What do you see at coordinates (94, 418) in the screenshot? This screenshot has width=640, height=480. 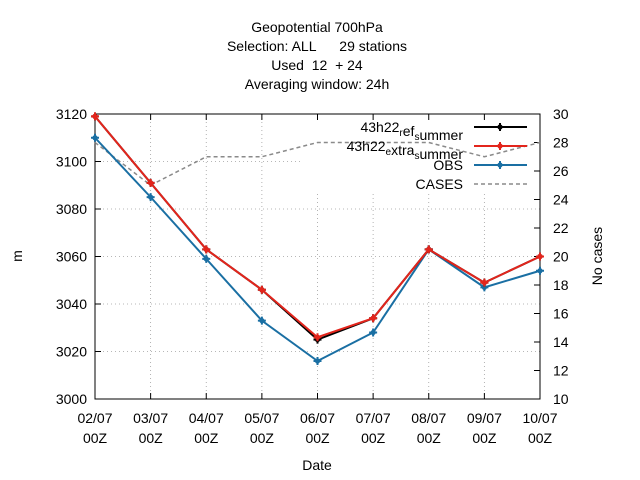 I see `x-tick-label: 02/07` at bounding box center [94, 418].